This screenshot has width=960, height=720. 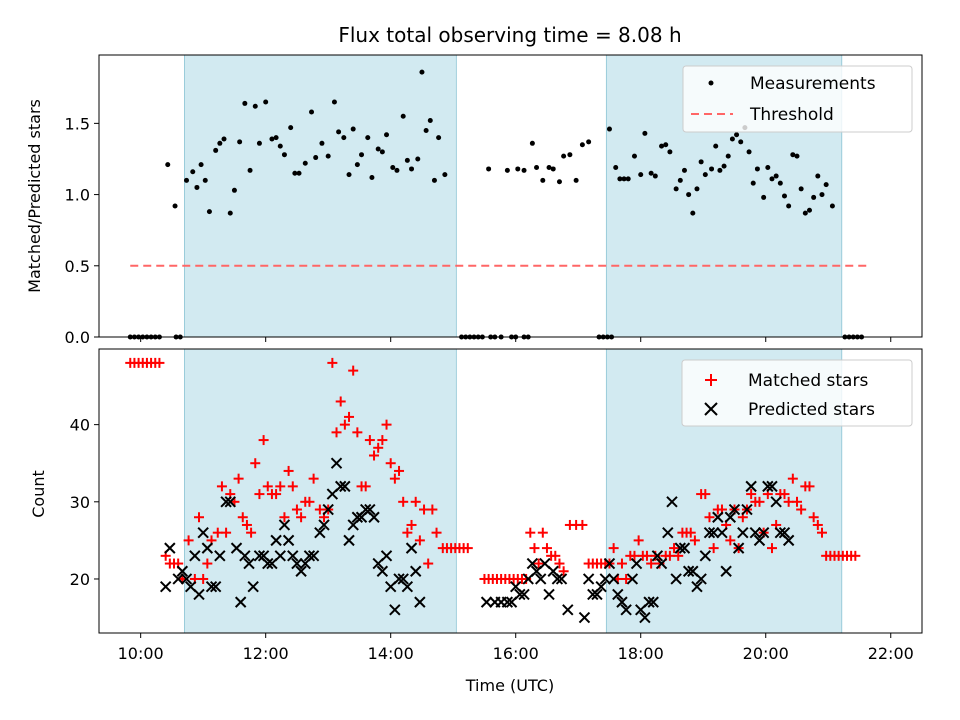 I want to click on legend-predicted-label: Predicted stars, so click(x=811, y=410).